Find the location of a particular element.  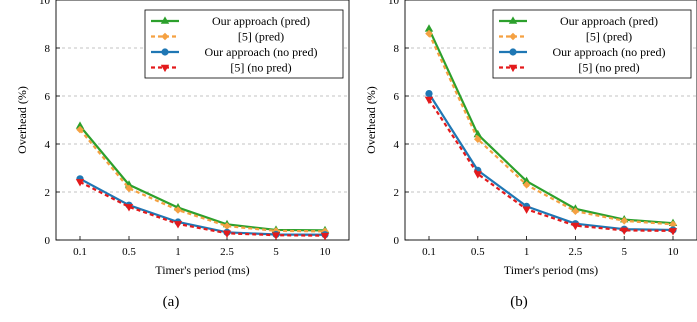

subfigure-caption: (b) is located at coordinates (519, 302).